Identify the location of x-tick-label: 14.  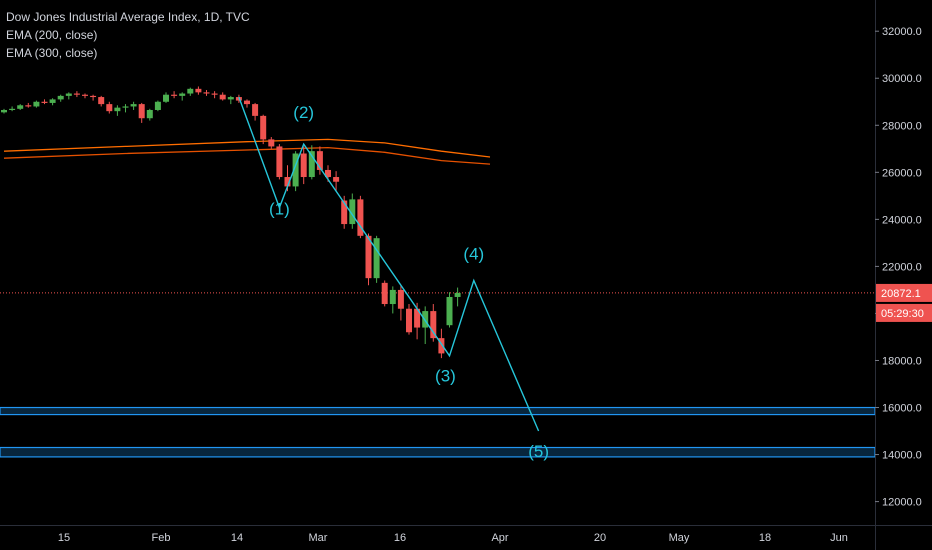
(237, 538).